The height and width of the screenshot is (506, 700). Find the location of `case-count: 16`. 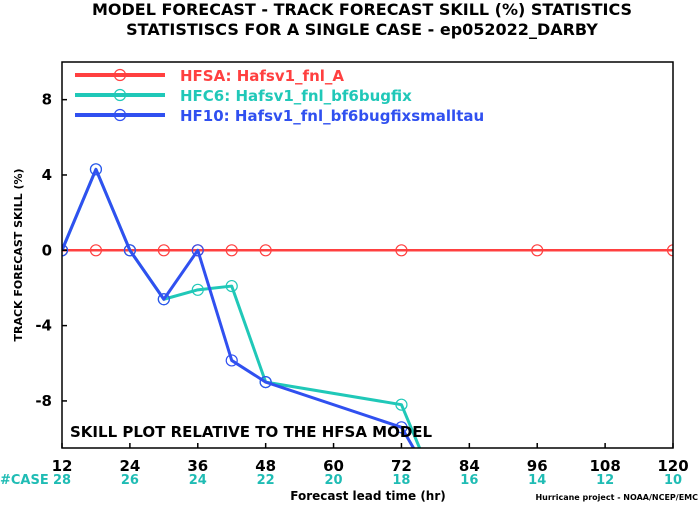

case-count: 16 is located at coordinates (469, 480).